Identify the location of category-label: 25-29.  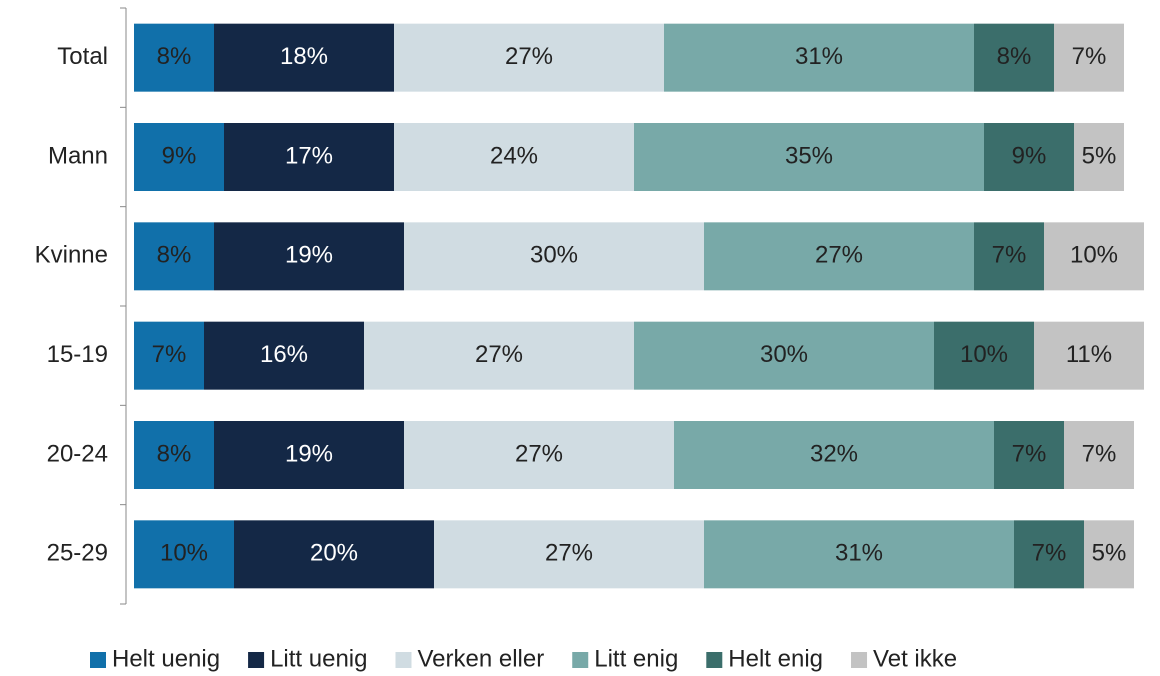
(77, 553).